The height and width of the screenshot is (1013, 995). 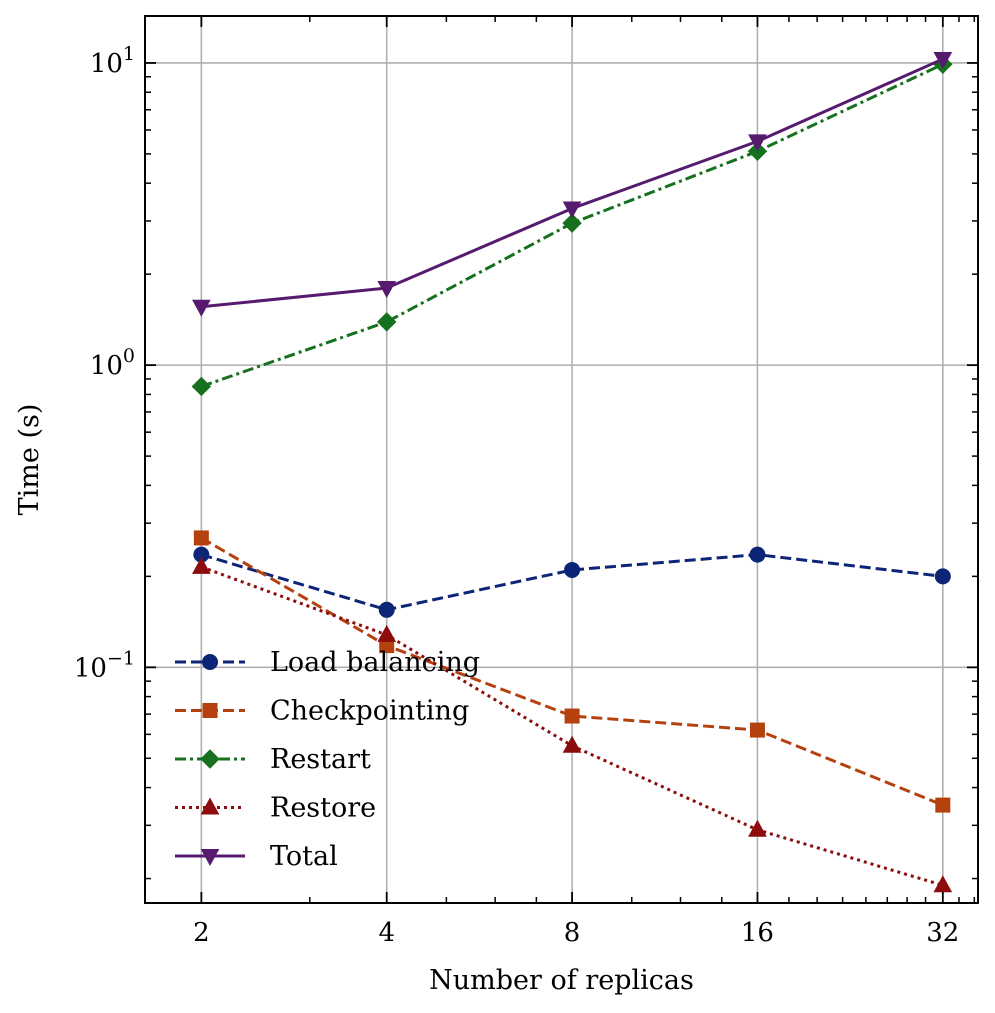 I want to click on y-axis-label: Time (s), so click(x=29, y=460).